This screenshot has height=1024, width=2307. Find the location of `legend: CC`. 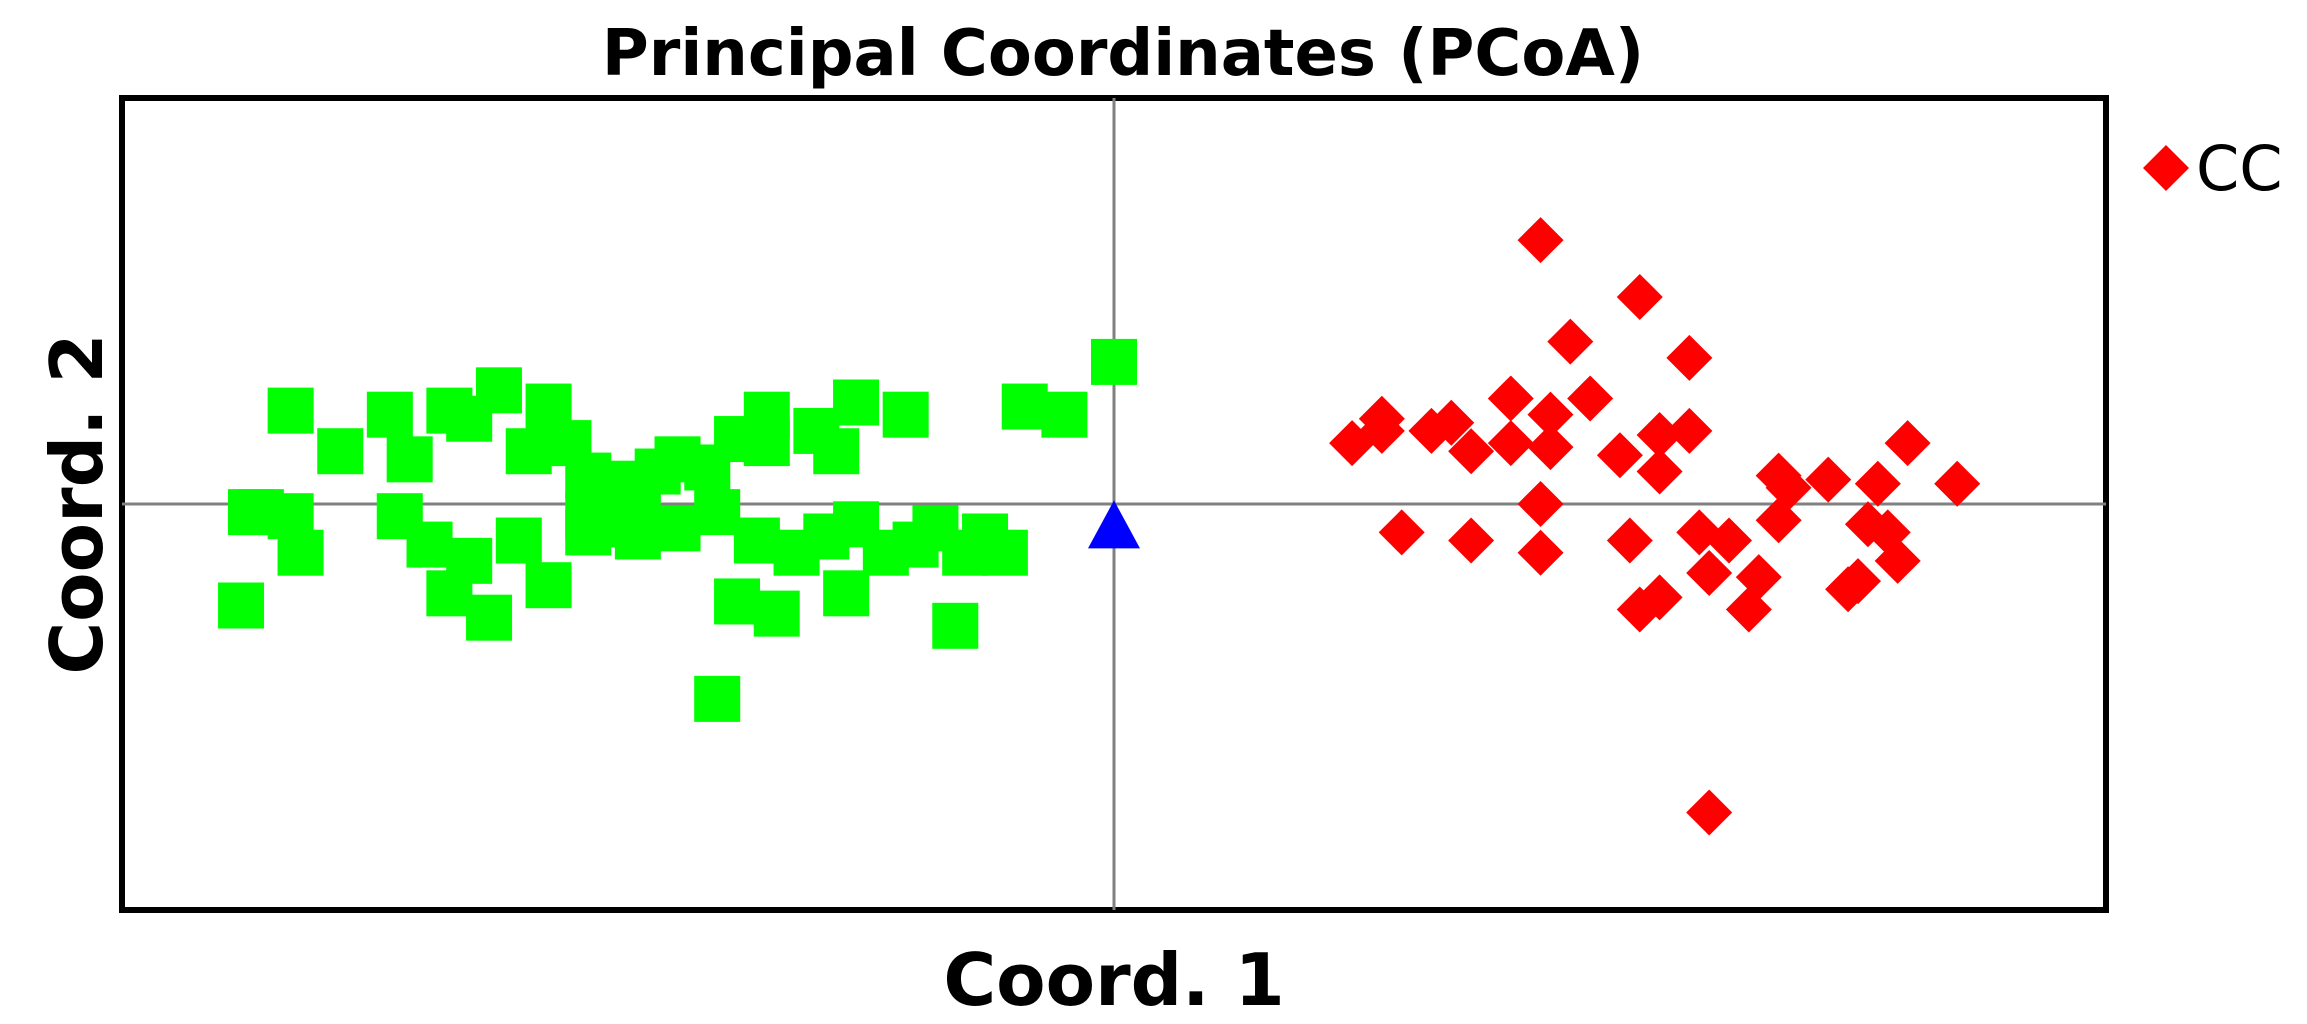

legend: CC is located at coordinates (2213, 168).